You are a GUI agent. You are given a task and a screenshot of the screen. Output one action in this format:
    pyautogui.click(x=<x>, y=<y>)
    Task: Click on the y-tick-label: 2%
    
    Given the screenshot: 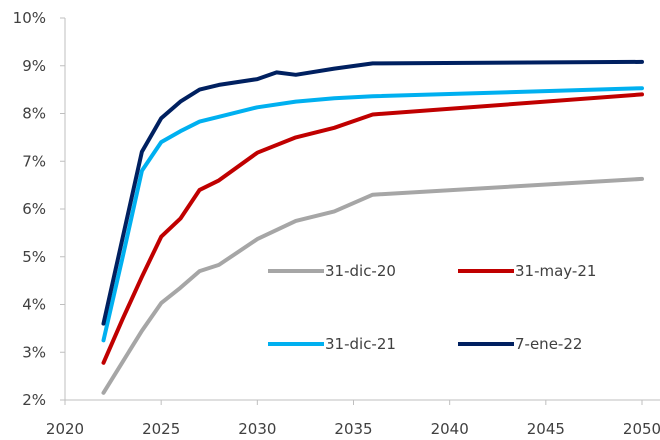 What is the action you would take?
    pyautogui.click(x=34, y=400)
    